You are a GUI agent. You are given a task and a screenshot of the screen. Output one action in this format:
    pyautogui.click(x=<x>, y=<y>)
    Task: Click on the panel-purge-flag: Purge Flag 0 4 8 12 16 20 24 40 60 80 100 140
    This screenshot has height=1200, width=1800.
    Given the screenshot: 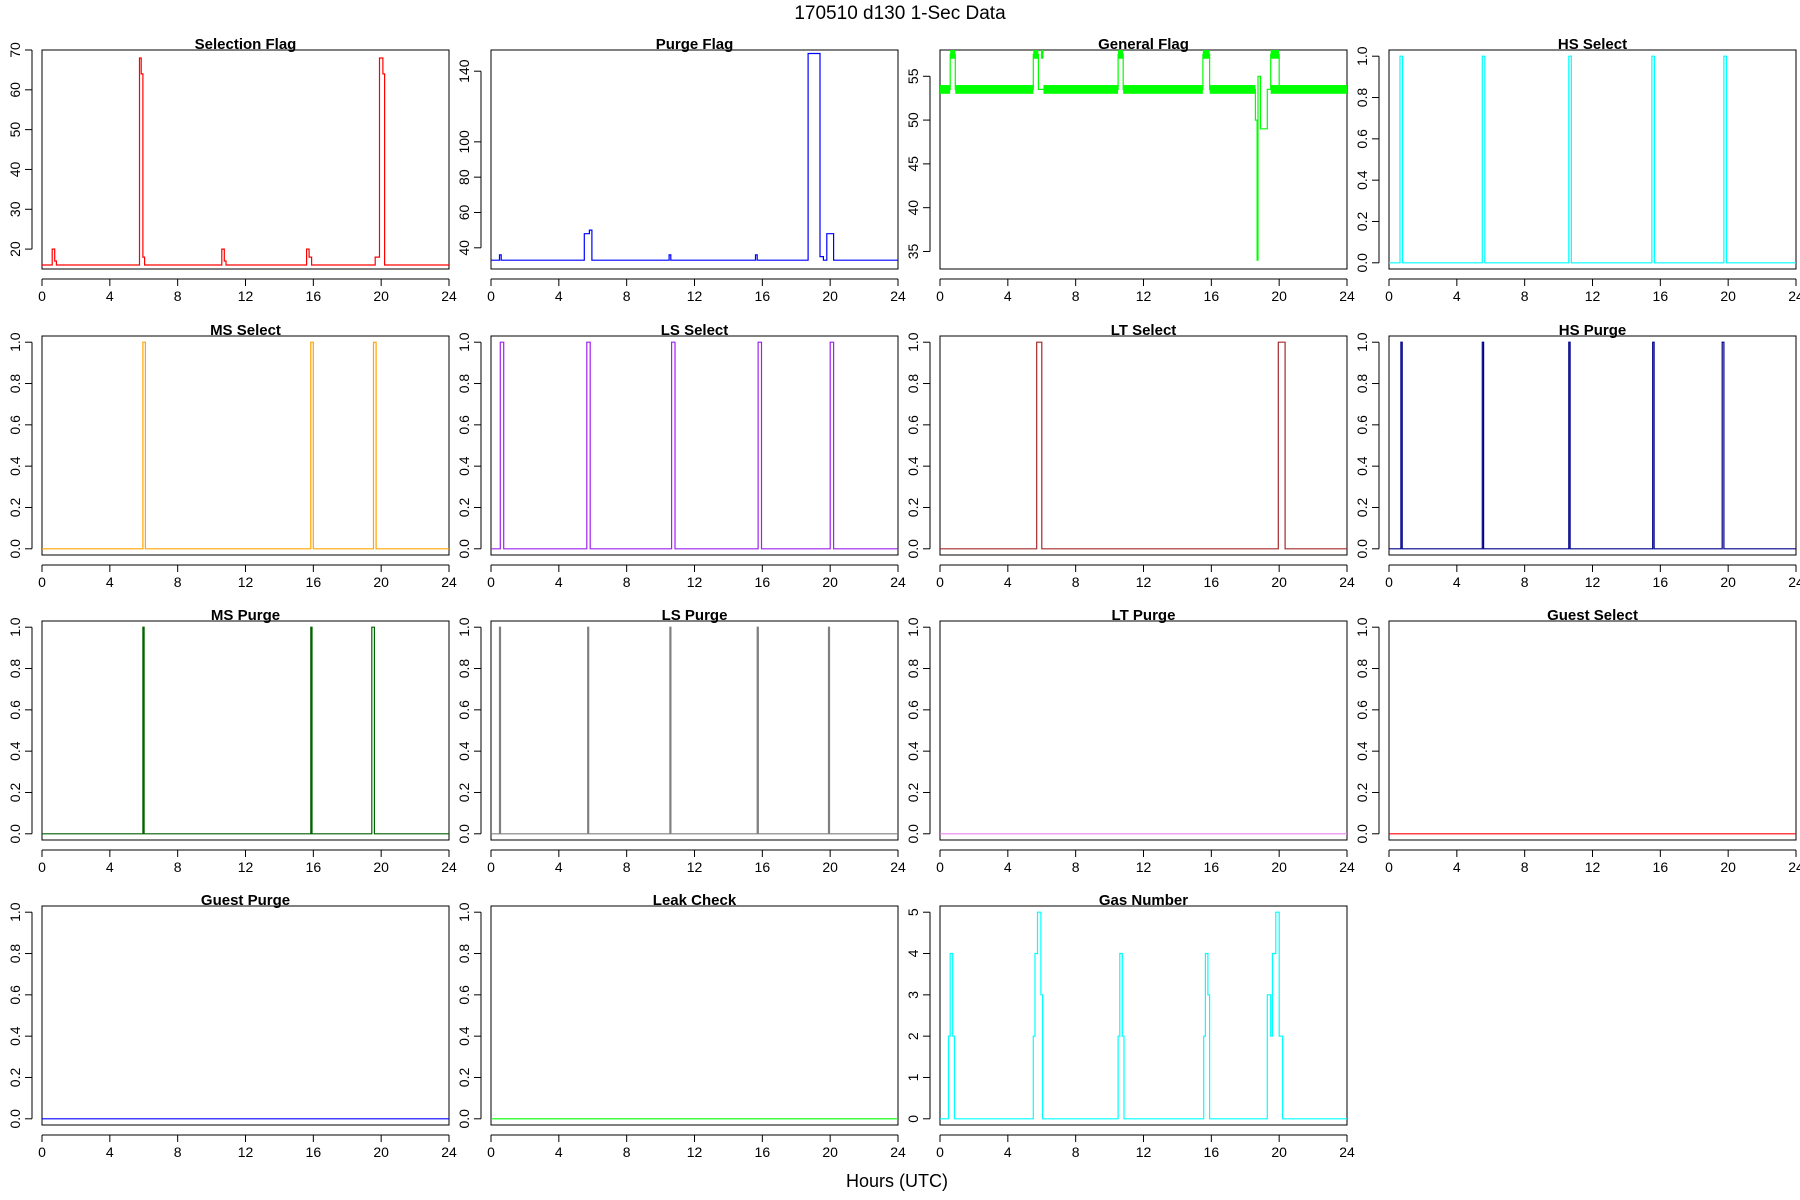 What is the action you would take?
    pyautogui.click(x=681, y=170)
    